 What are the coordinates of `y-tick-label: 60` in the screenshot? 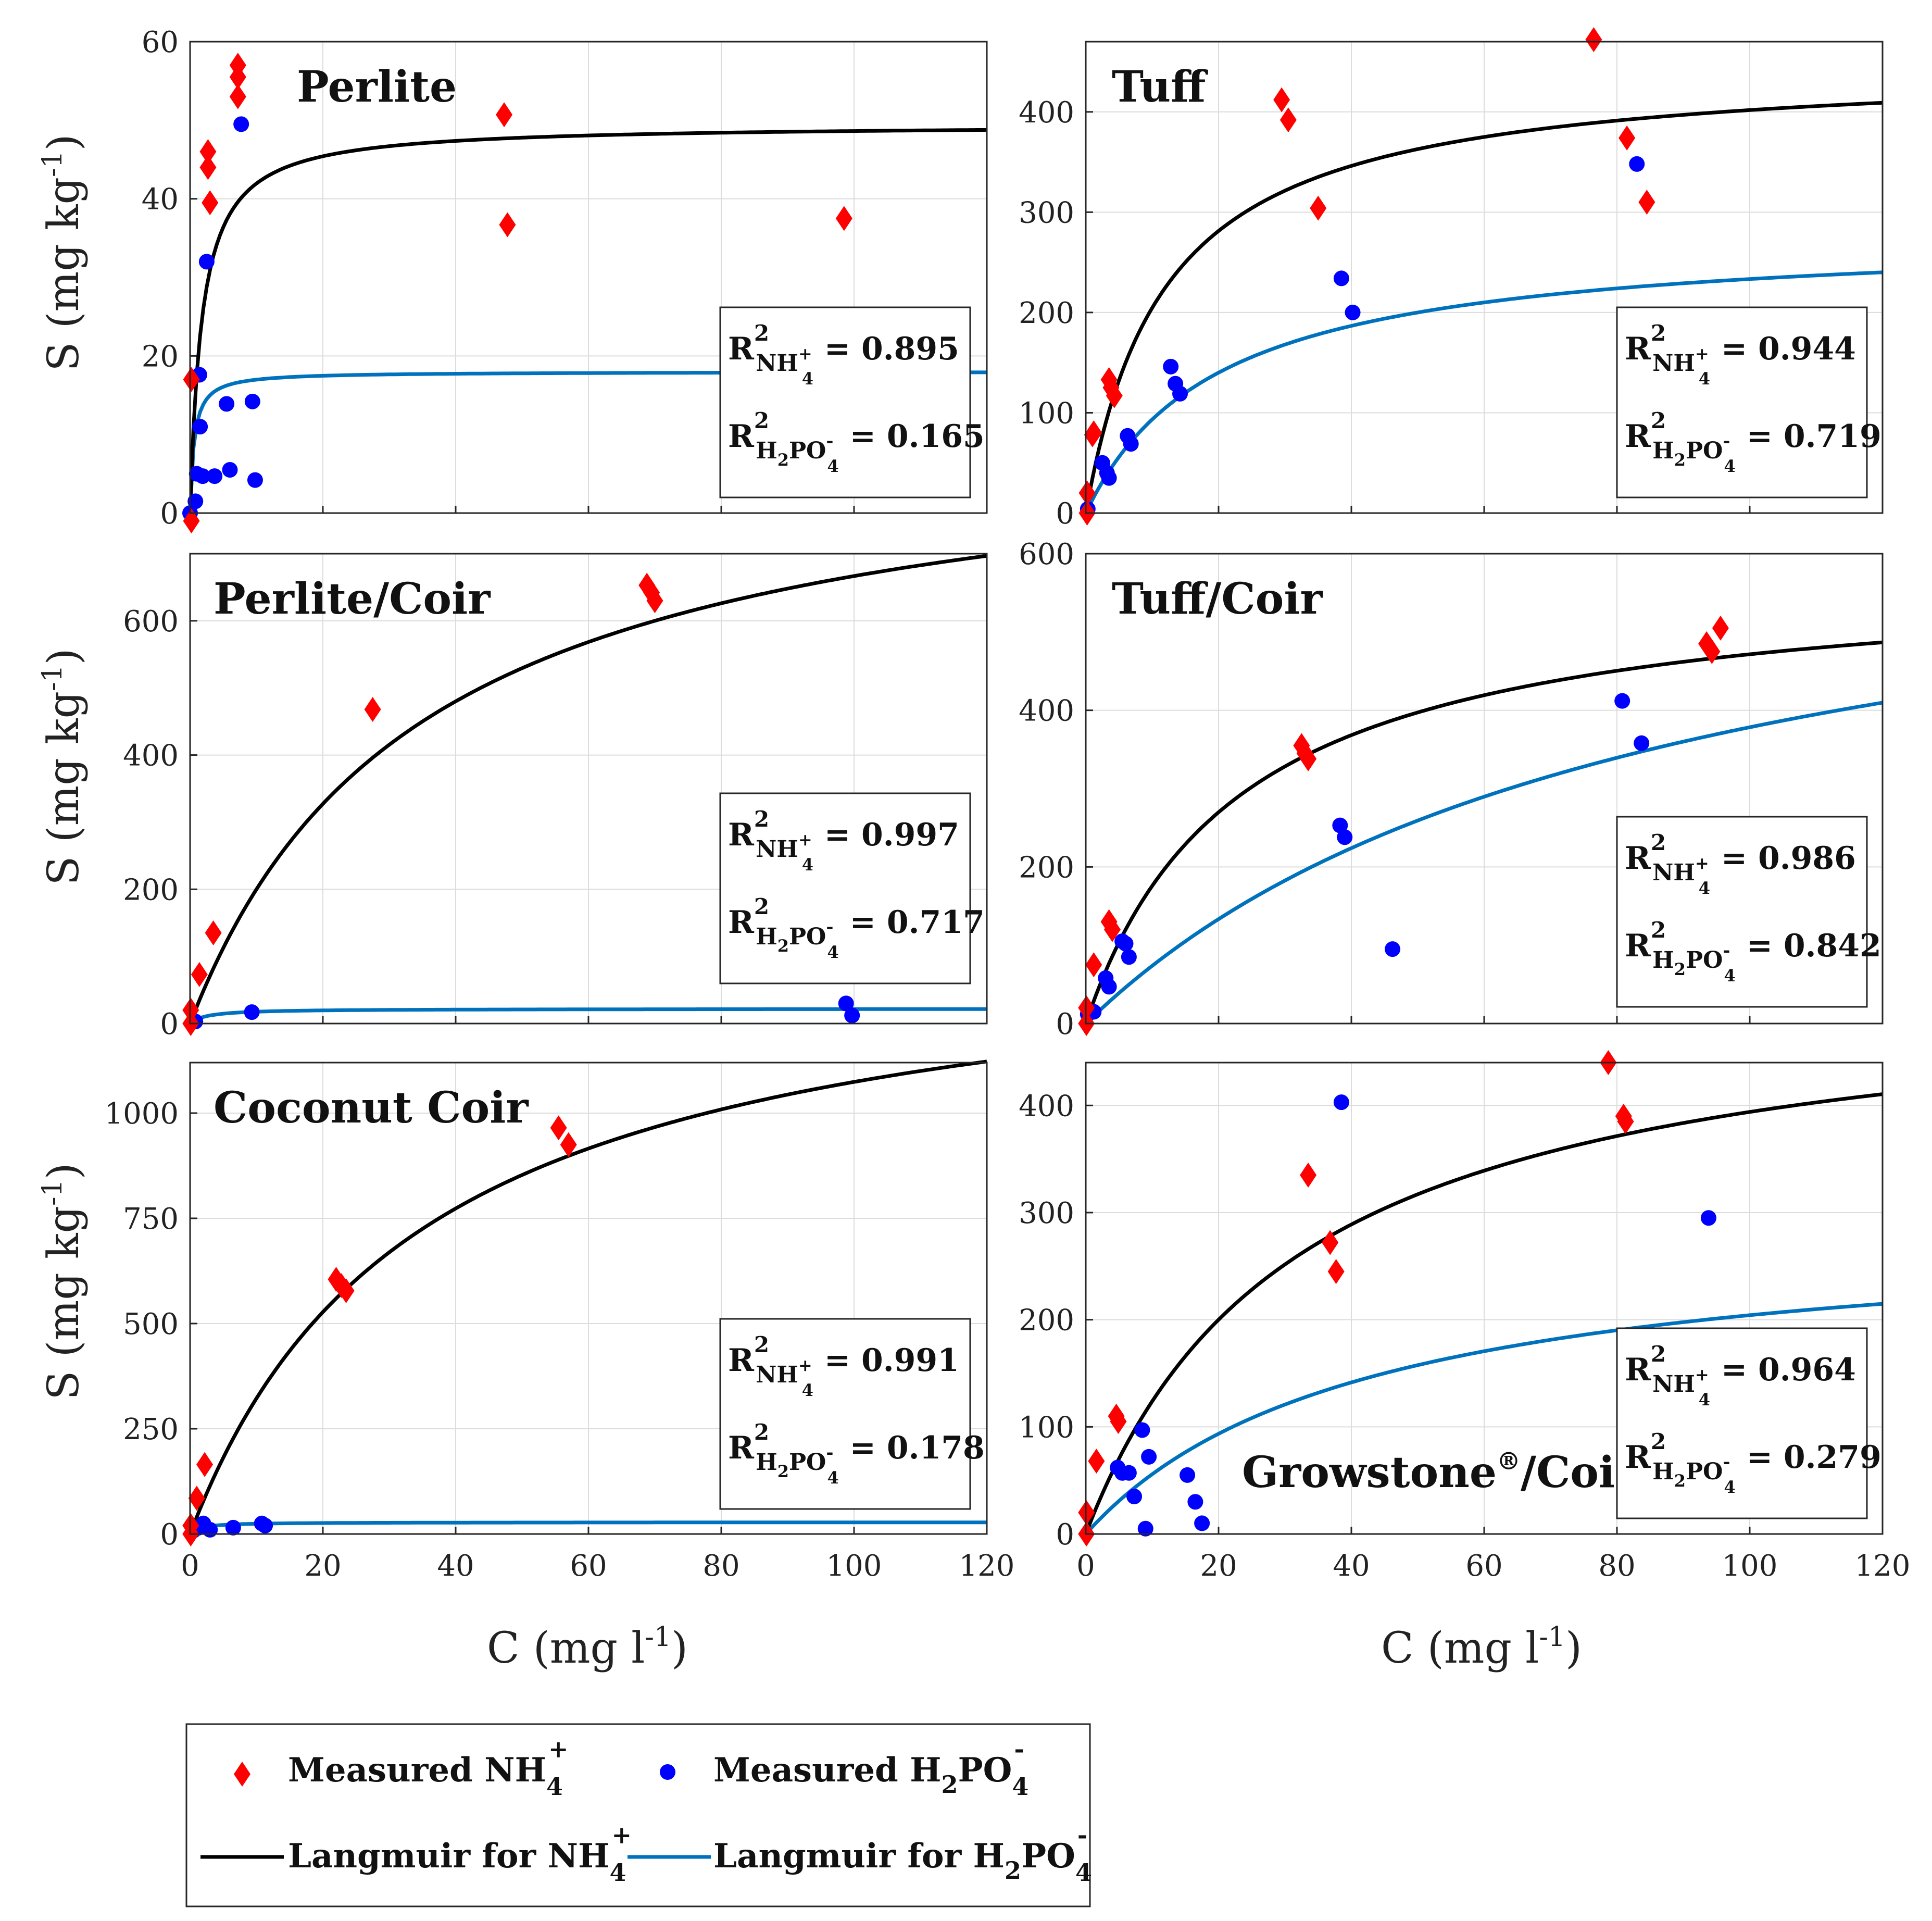 It's located at (160, 42).